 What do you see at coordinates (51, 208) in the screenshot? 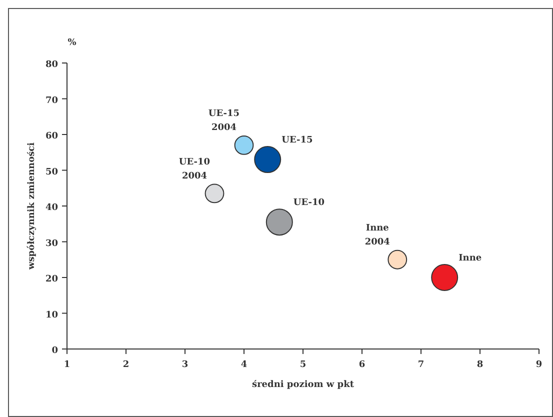
I see `y-tick-label: 40` at bounding box center [51, 208].